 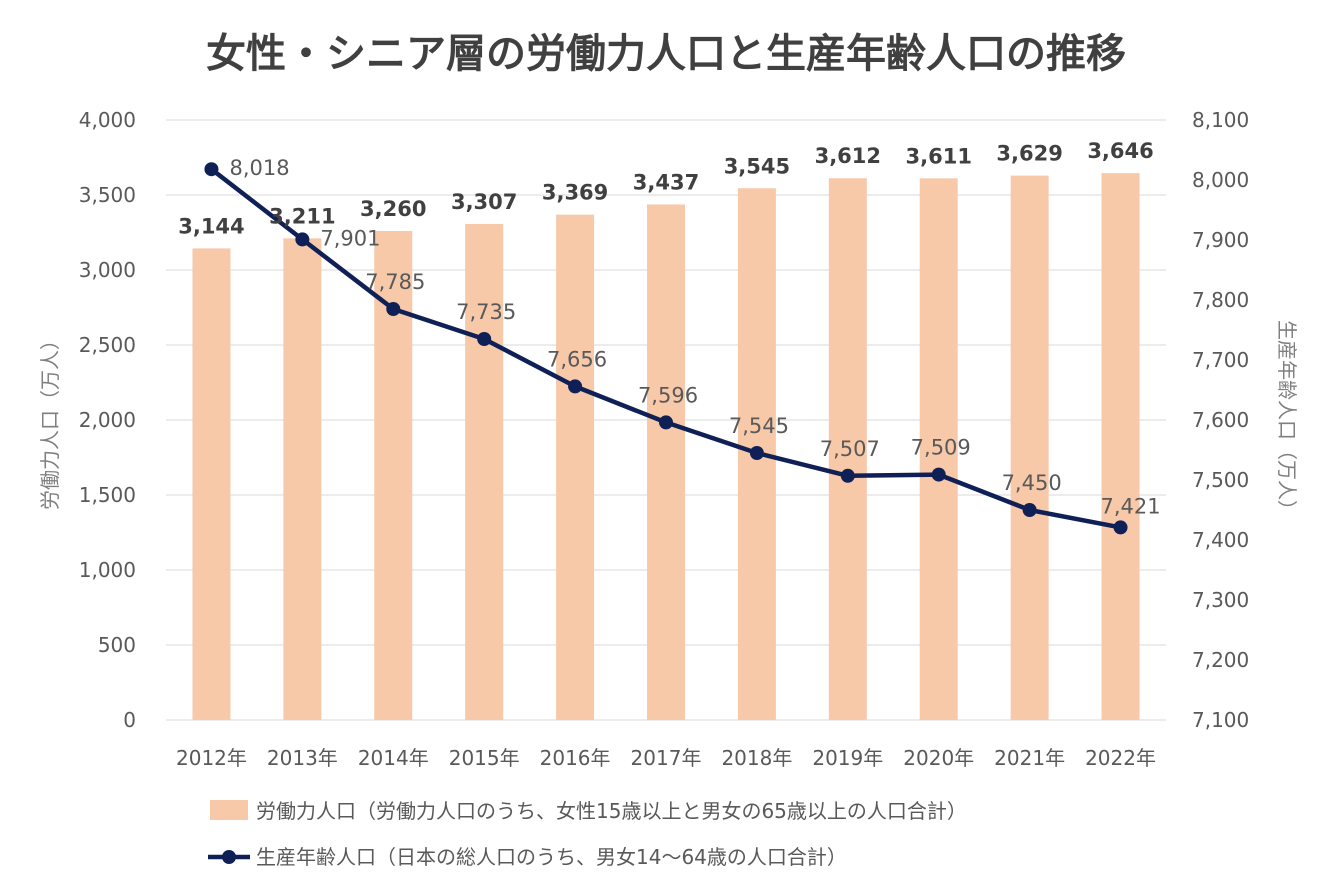 I want to click on x-tick-label: 2013年, so click(x=302, y=758).